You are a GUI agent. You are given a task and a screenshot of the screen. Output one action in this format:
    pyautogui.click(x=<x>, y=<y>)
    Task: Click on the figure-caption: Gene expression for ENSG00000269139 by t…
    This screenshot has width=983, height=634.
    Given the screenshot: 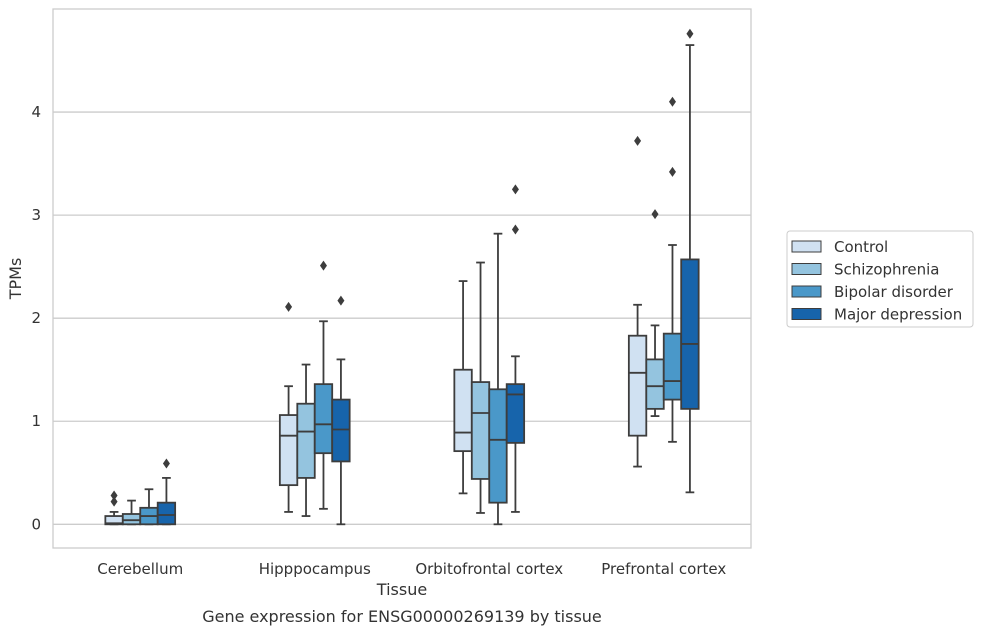 What is the action you would take?
    pyautogui.click(x=402, y=616)
    